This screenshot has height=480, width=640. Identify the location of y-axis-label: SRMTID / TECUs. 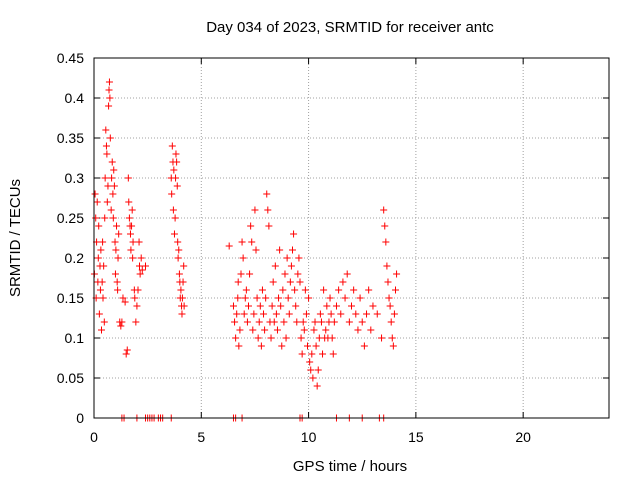
(15, 238).